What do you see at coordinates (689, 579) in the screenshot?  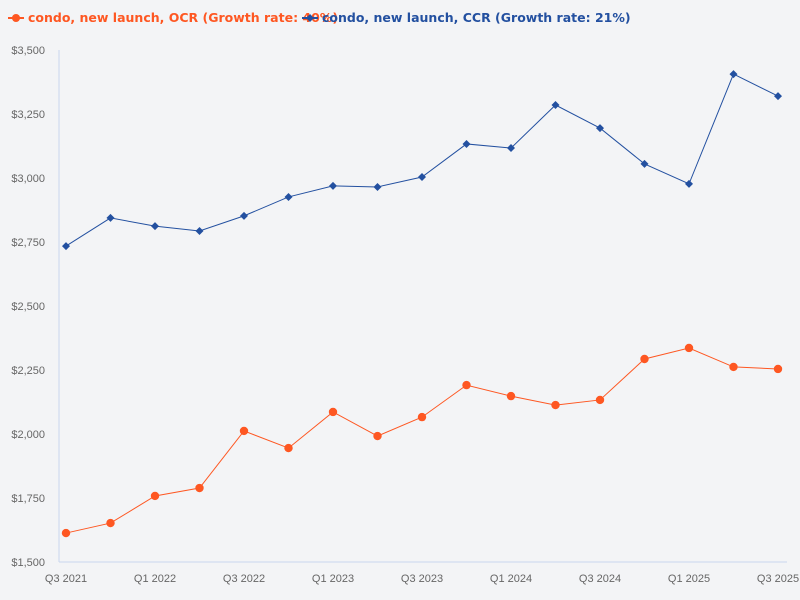 I see `x-tick-label: Q1 2025` at bounding box center [689, 579].